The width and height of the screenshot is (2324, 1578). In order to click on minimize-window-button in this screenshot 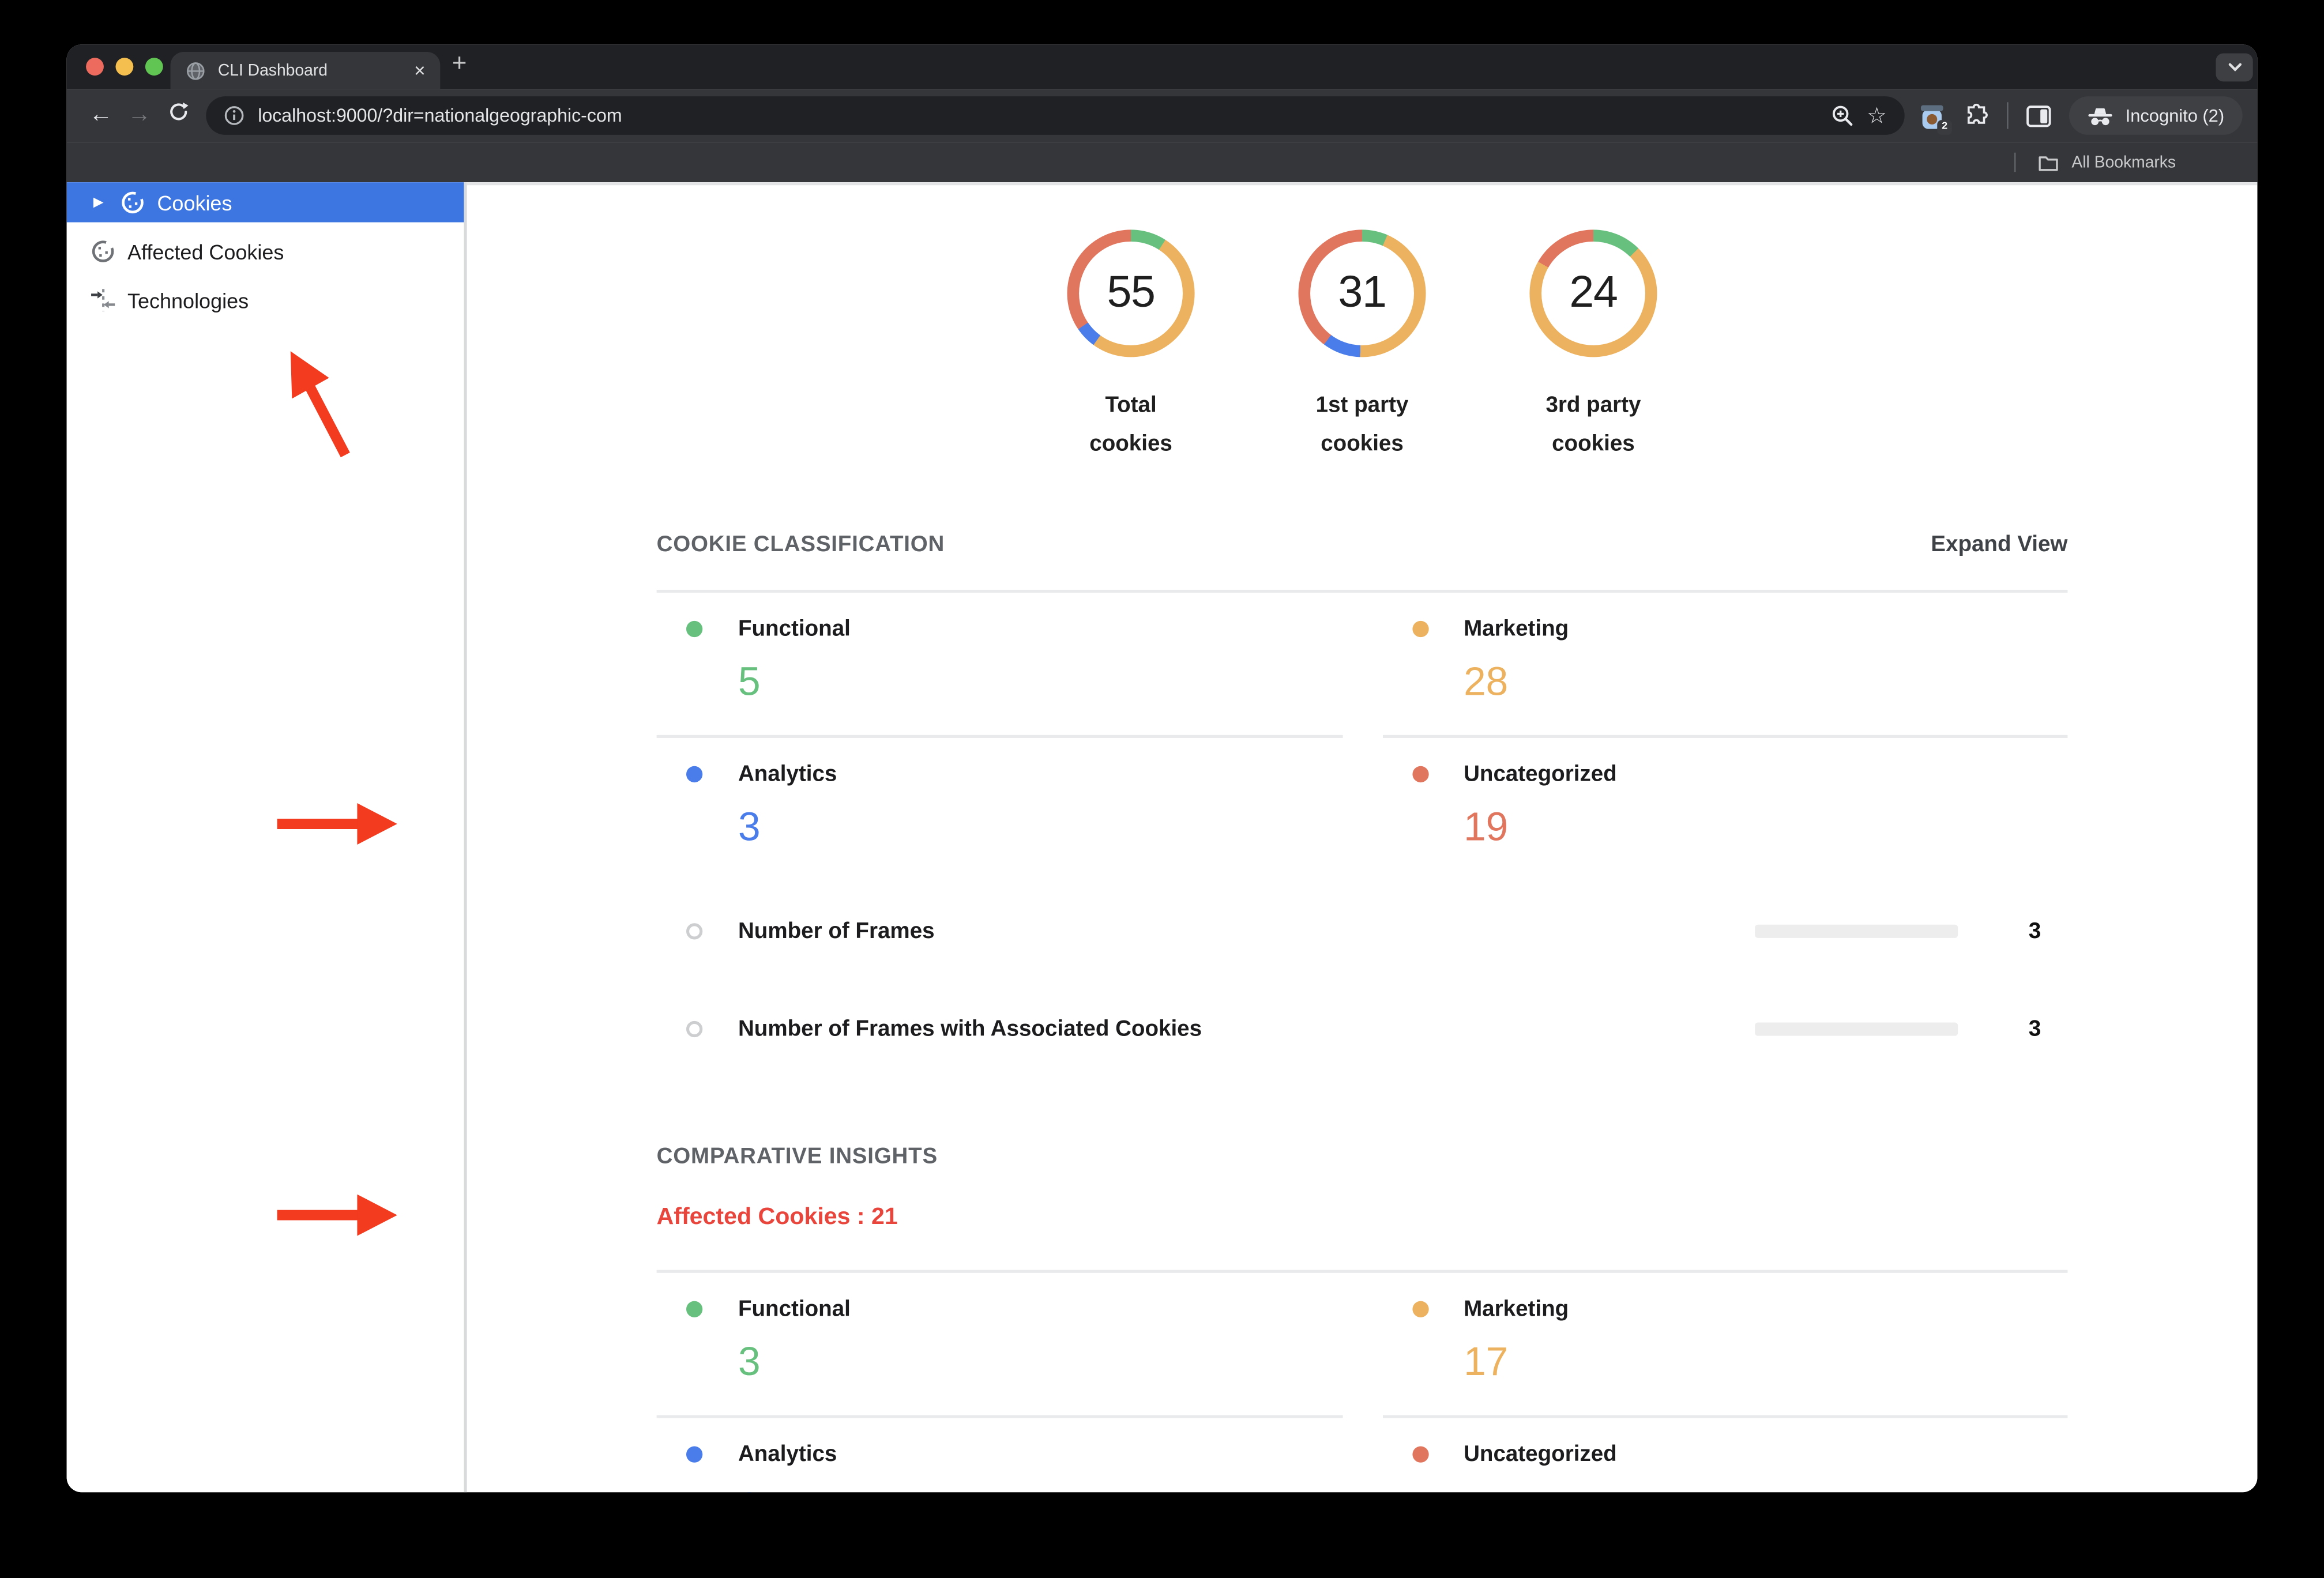, I will do `click(125, 67)`.